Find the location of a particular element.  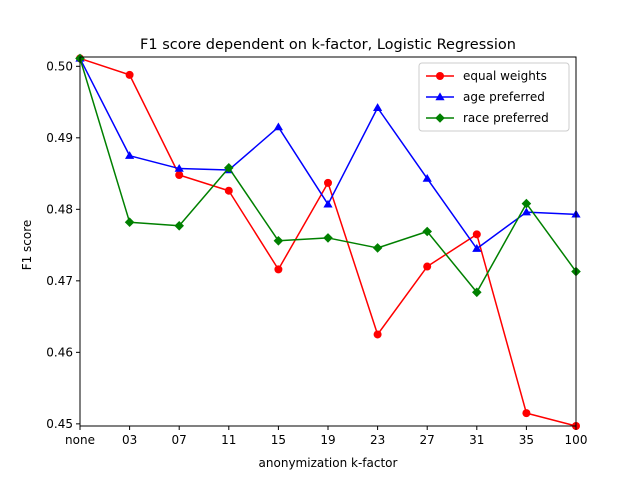

x-axis-label: anonymization k-factor is located at coordinates (328, 463).